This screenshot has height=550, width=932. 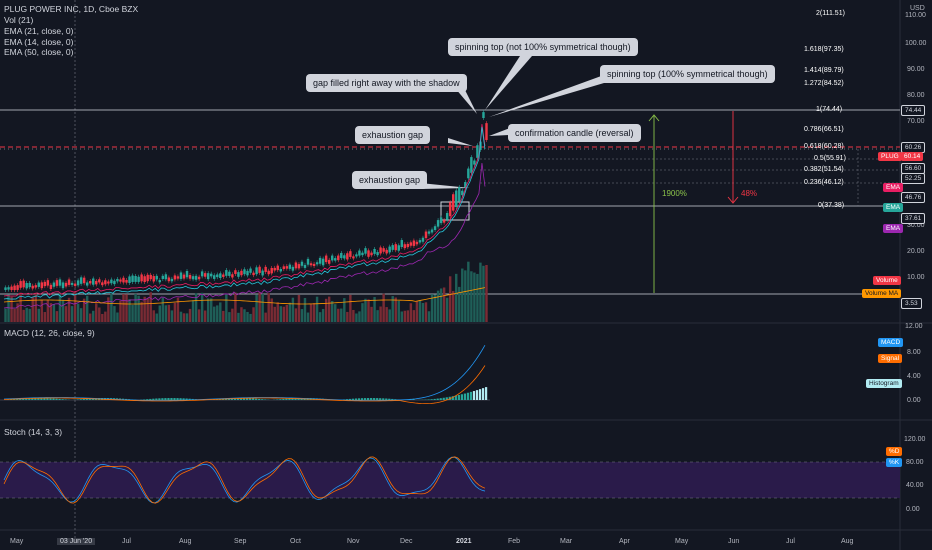 What do you see at coordinates (71, 9) in the screenshot?
I see `symbol-title: PLUG POWER INC, 1D, Cboe BZX` at bounding box center [71, 9].